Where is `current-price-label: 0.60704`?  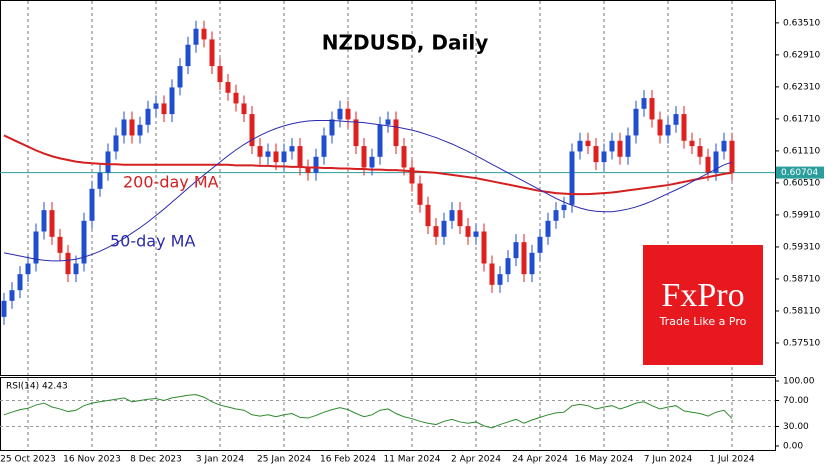 current-price-label: 0.60704 is located at coordinates (799, 173).